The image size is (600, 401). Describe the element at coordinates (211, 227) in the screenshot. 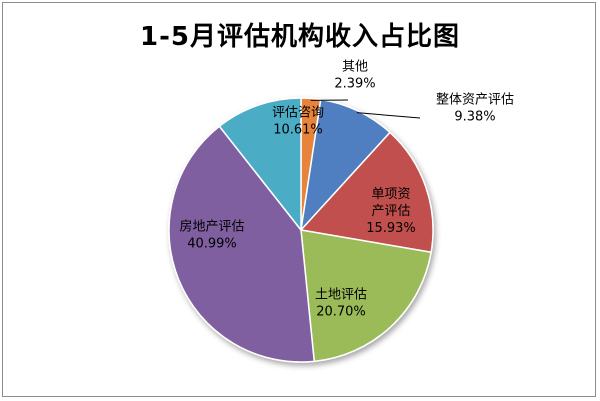

I see `slice-name-label-4: 房地产评估` at that location.